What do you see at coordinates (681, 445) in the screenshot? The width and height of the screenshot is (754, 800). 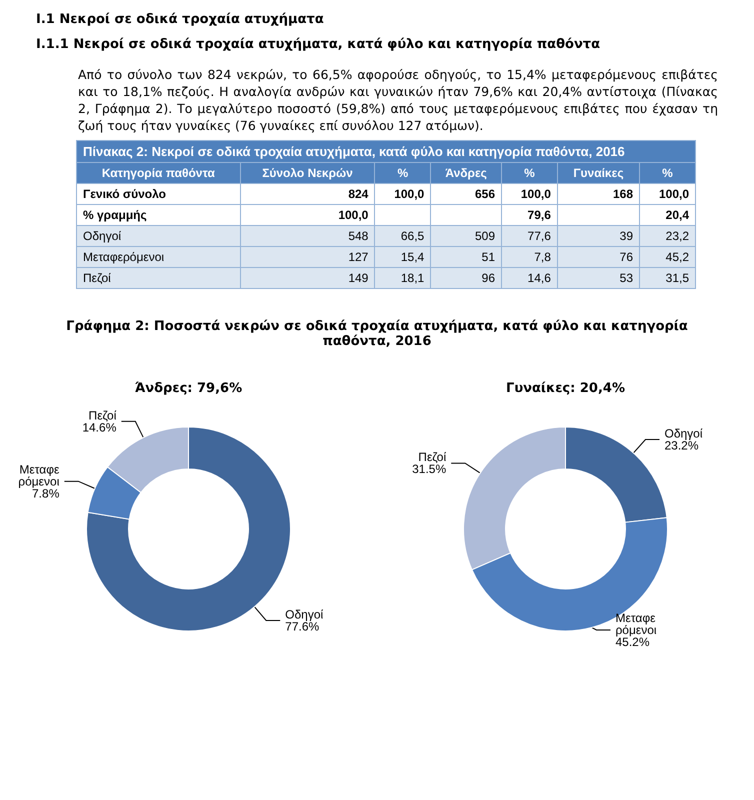 I see `data-label: 23.2%` at bounding box center [681, 445].